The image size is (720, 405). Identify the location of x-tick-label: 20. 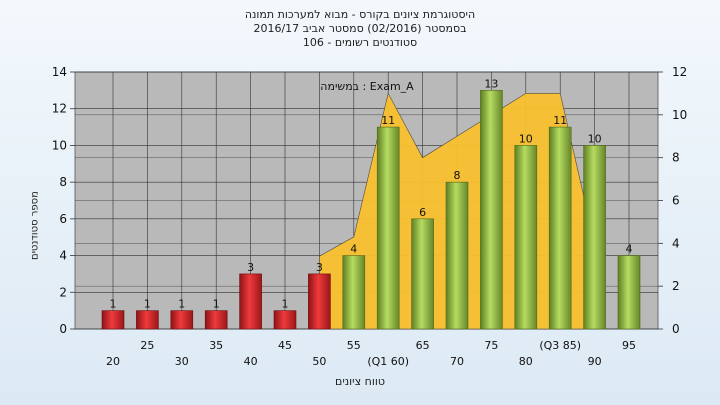
(113, 361).